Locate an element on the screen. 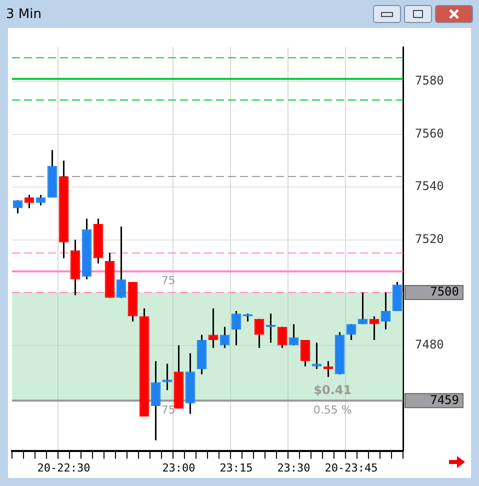  chart-title: 3 Min is located at coordinates (24, 14).